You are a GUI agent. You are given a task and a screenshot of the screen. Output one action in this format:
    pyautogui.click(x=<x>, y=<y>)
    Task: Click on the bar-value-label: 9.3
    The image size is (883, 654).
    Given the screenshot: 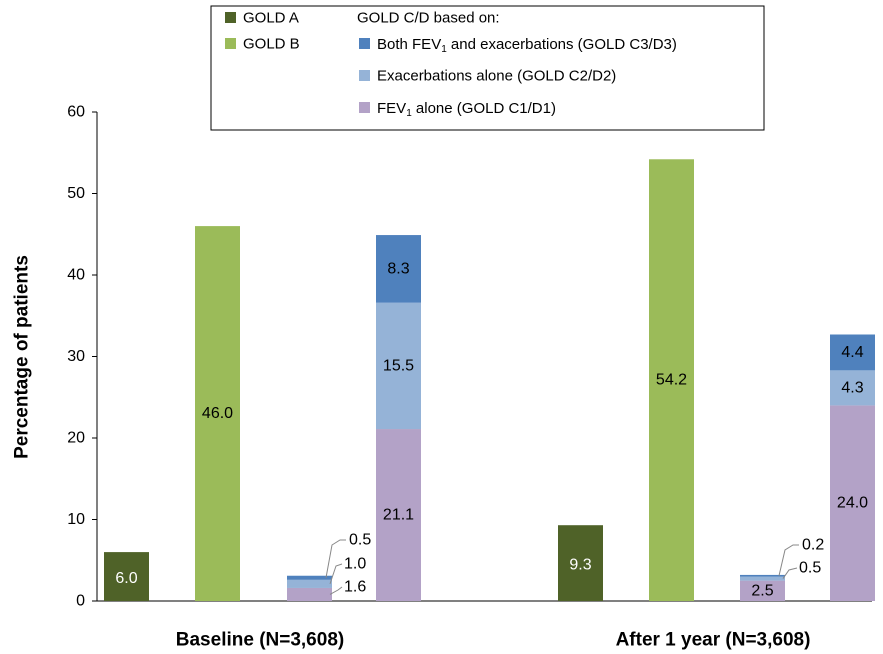 What is the action you would take?
    pyautogui.click(x=580, y=565)
    